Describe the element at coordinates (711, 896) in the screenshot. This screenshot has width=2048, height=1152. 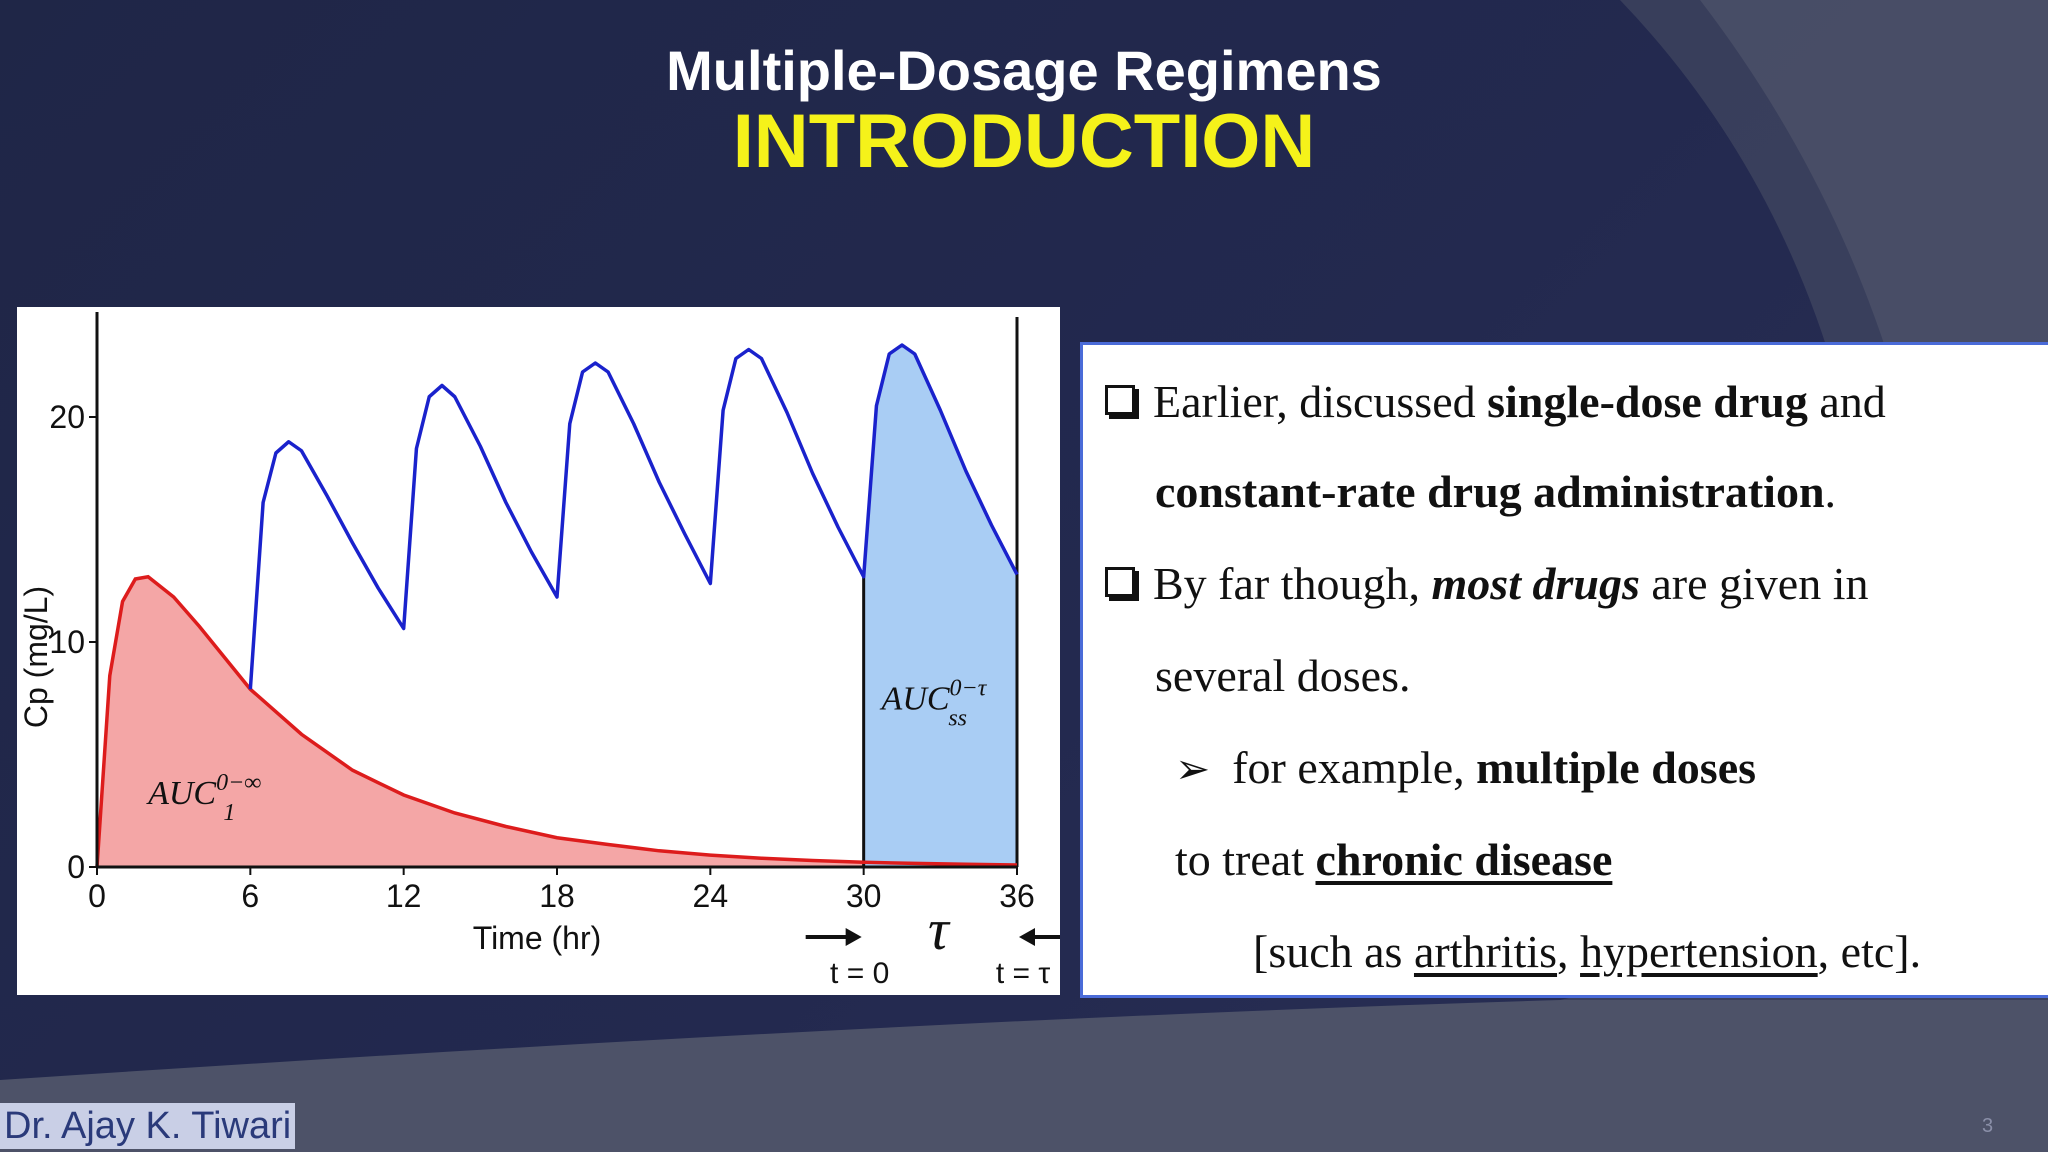
I see `x-tick-label: 24` at that location.